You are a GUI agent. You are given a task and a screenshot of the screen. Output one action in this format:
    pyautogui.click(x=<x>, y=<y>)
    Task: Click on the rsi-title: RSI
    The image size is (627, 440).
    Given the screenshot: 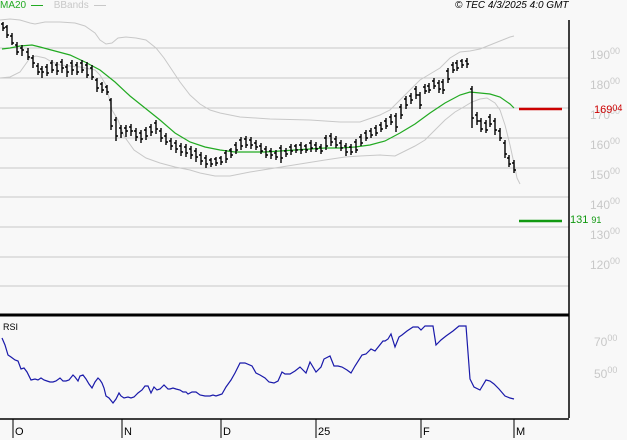 What is the action you would take?
    pyautogui.click(x=11, y=327)
    